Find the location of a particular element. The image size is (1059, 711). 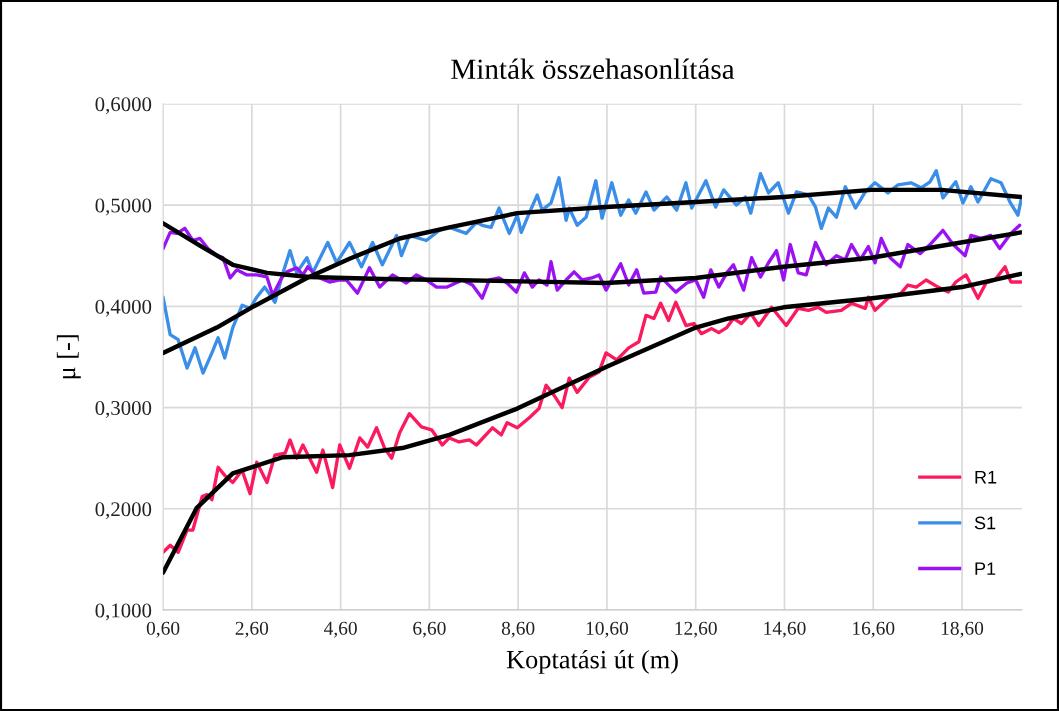

x-tick-label: 8,60 is located at coordinates (518, 629).